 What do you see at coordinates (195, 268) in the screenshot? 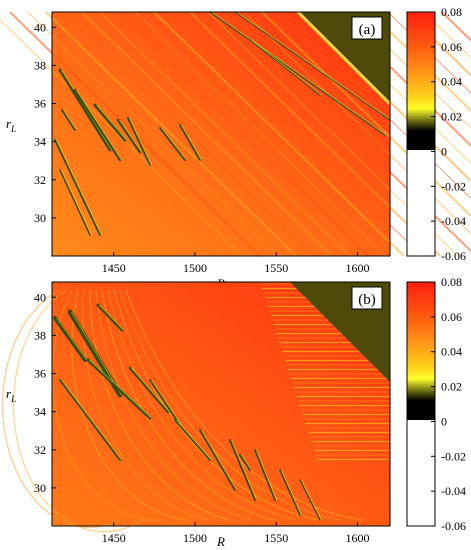
I see `panel-a-xtick-label: 1500` at bounding box center [195, 268].